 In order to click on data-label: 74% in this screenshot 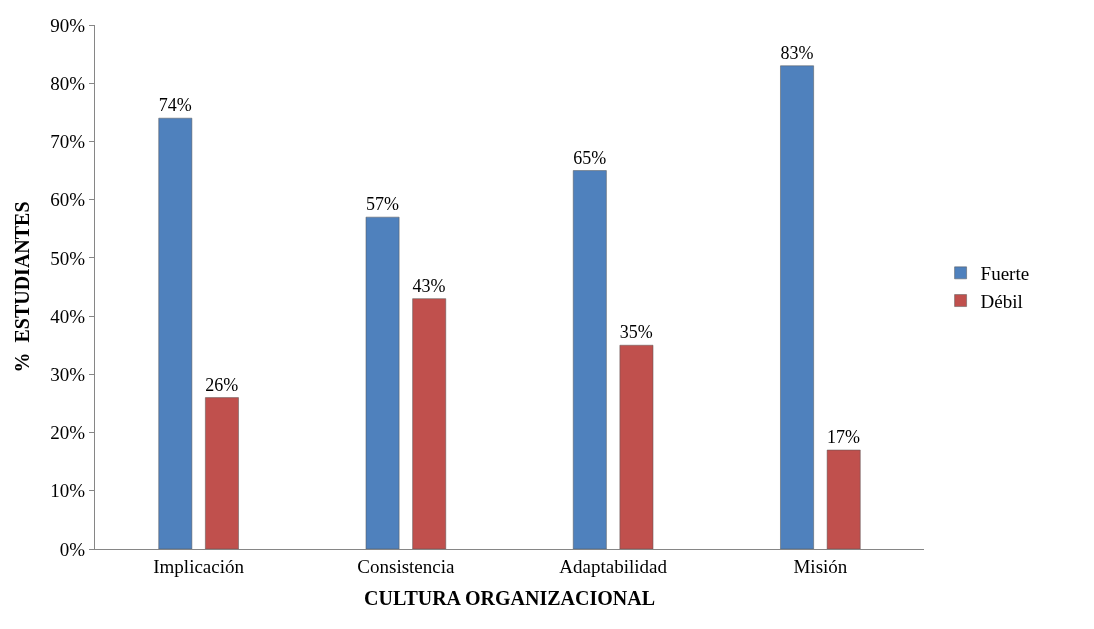, I will do `click(175, 105)`.